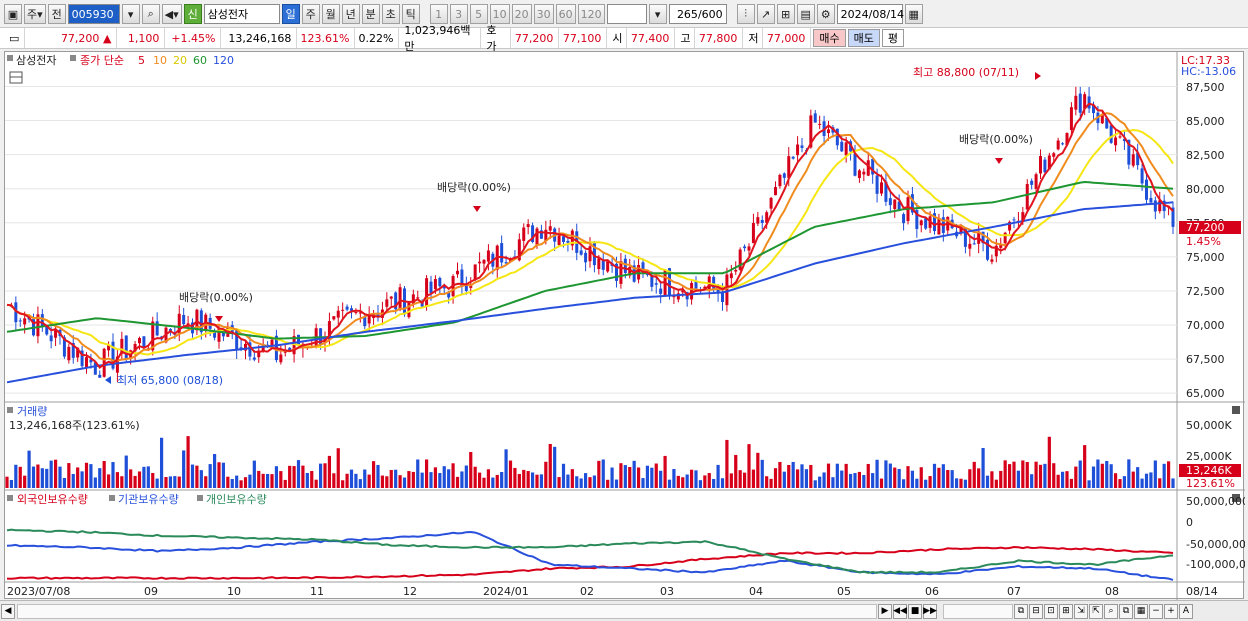 The width and height of the screenshot is (1248, 621). I want to click on play-icon: ▶, so click(885, 611).